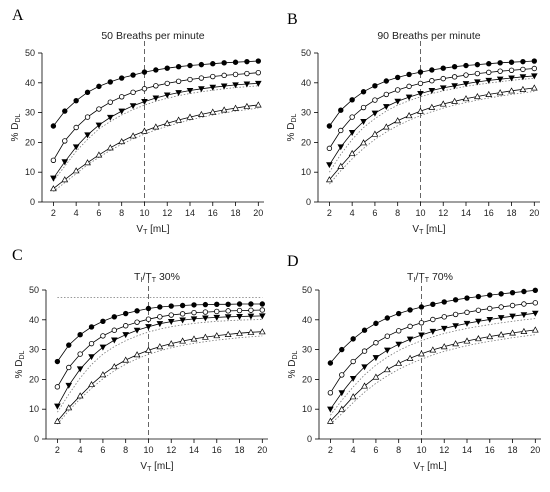 This screenshot has height=492, width=550. I want to click on x-tick-label: 6, so click(375, 450).